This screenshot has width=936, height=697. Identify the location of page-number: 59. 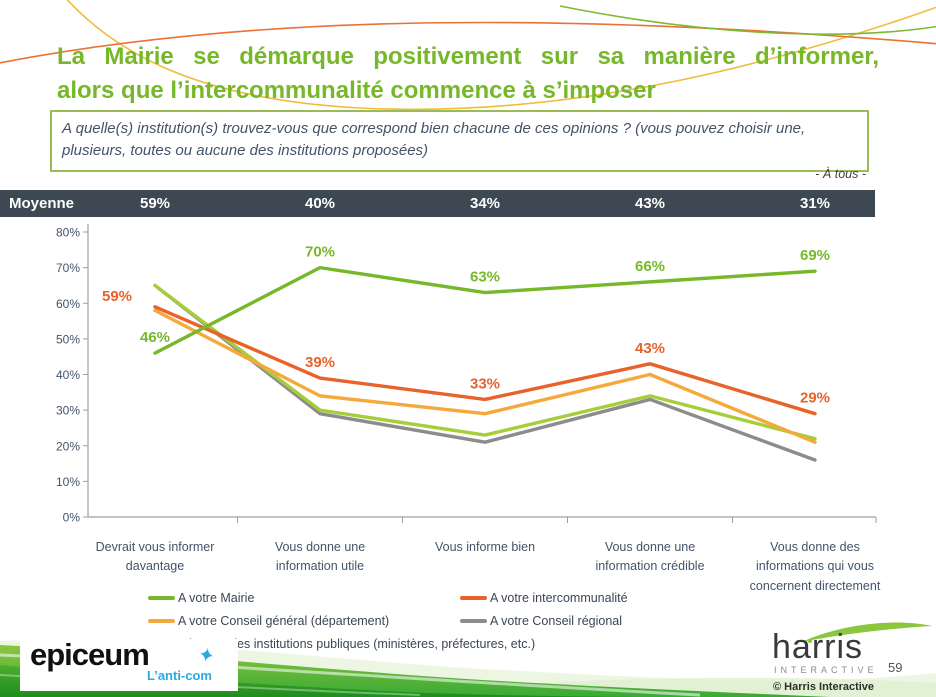
(895, 667).